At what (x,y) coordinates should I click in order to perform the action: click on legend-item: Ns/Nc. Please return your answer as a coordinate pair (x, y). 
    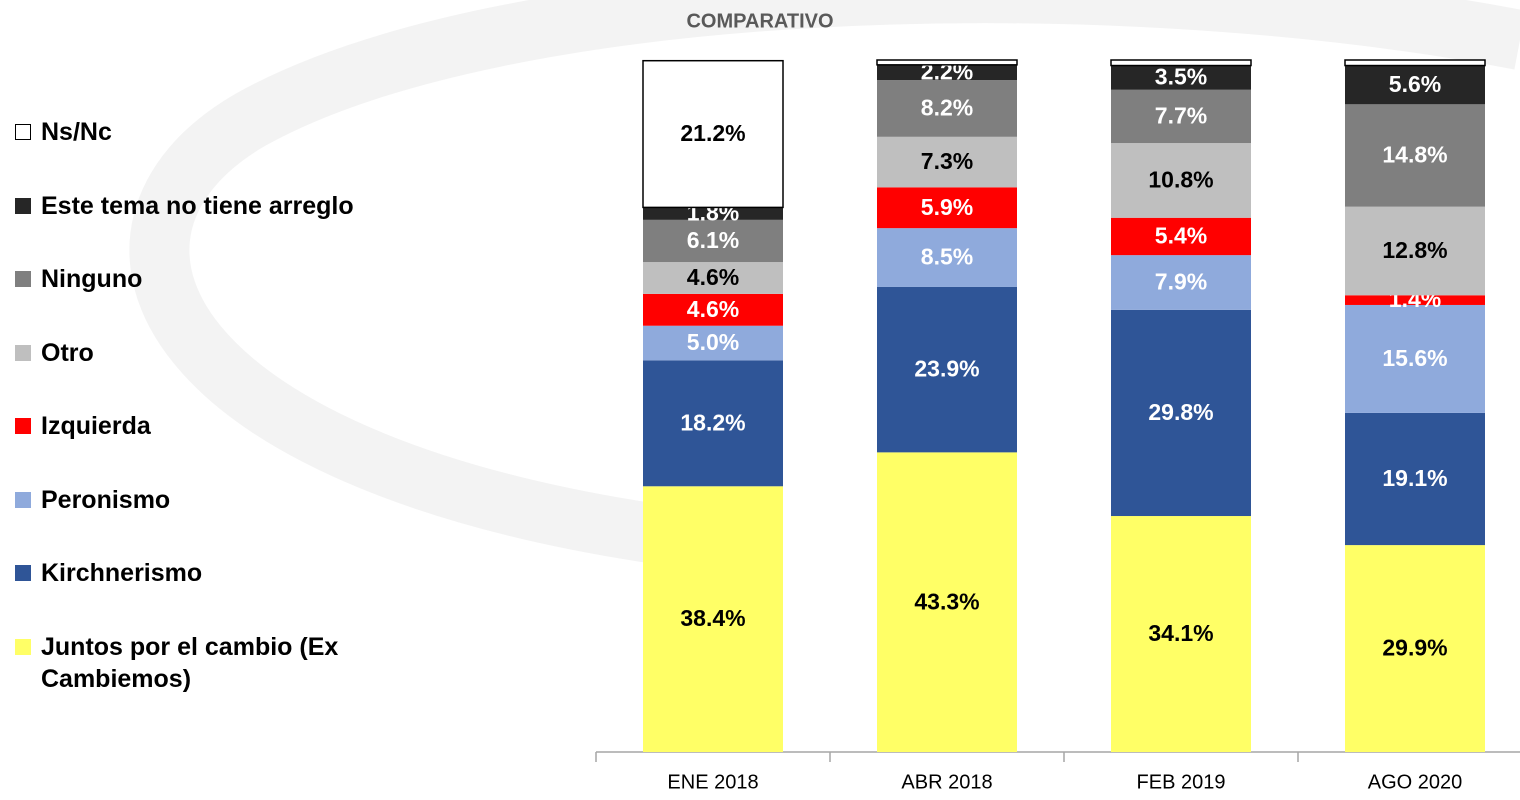
    Looking at the image, I should click on (215, 153).